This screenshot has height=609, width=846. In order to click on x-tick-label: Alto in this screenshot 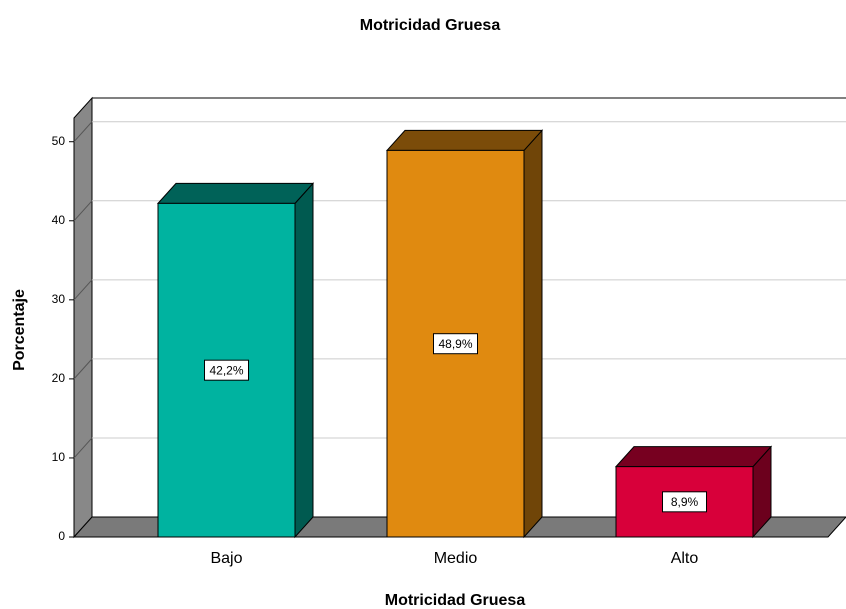, I will do `click(685, 558)`.